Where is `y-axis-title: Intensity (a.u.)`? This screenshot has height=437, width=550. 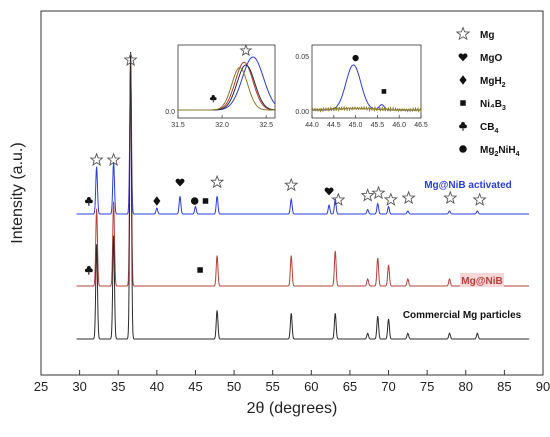
y-axis-title: Intensity (a.u.) is located at coordinates (17, 192).